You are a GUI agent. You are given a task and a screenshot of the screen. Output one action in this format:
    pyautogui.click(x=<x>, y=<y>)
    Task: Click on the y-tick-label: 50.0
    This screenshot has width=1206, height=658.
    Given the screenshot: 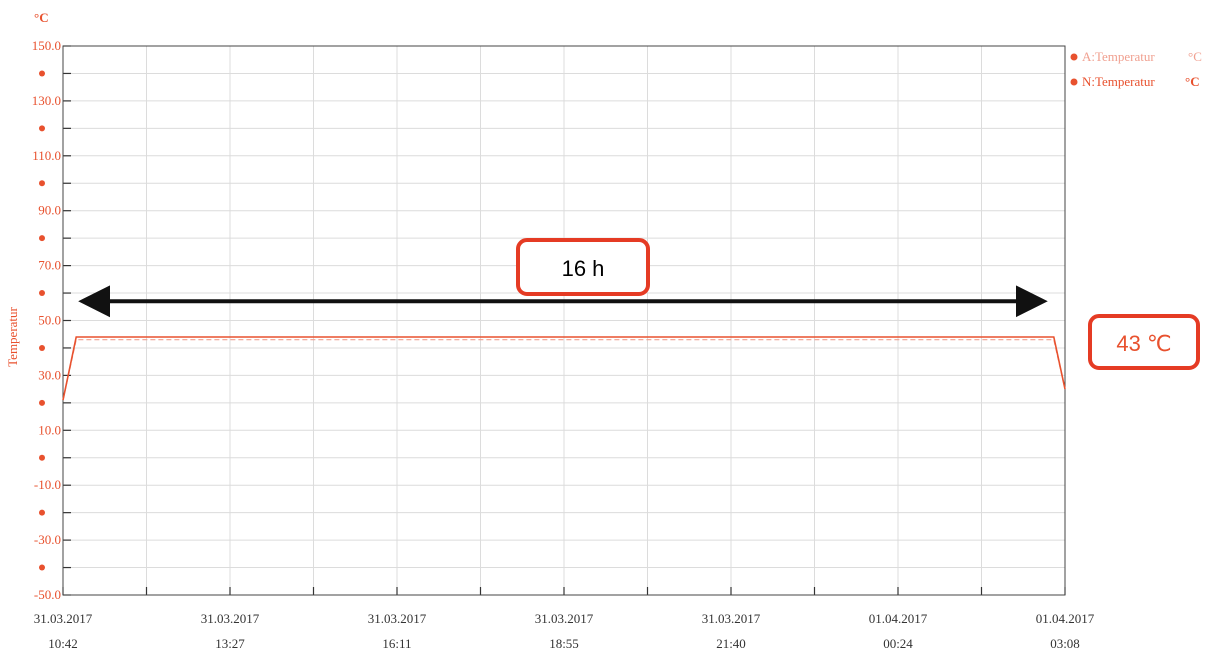 What is the action you would take?
    pyautogui.click(x=49, y=320)
    